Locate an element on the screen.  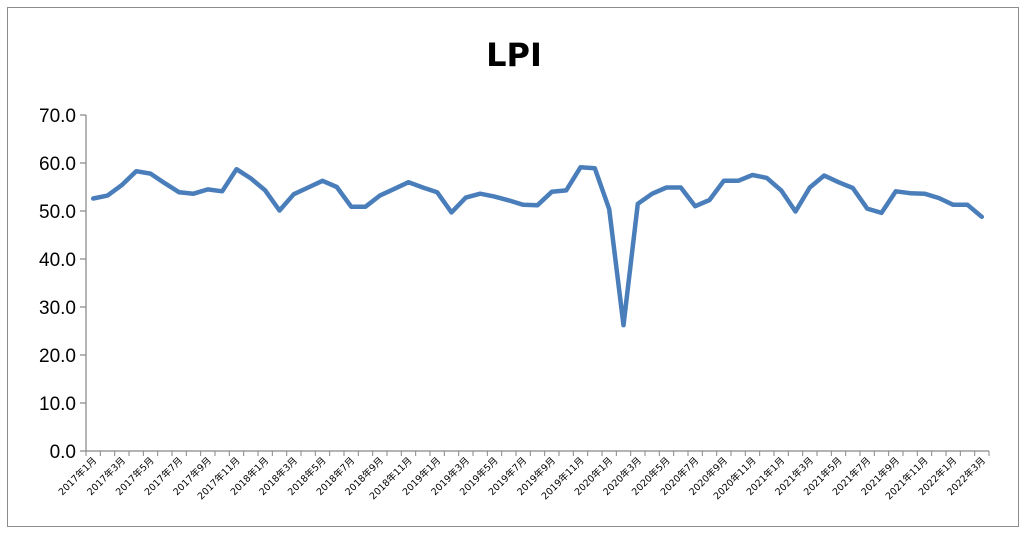
y-tick-label: 50.0 is located at coordinates (57, 212).